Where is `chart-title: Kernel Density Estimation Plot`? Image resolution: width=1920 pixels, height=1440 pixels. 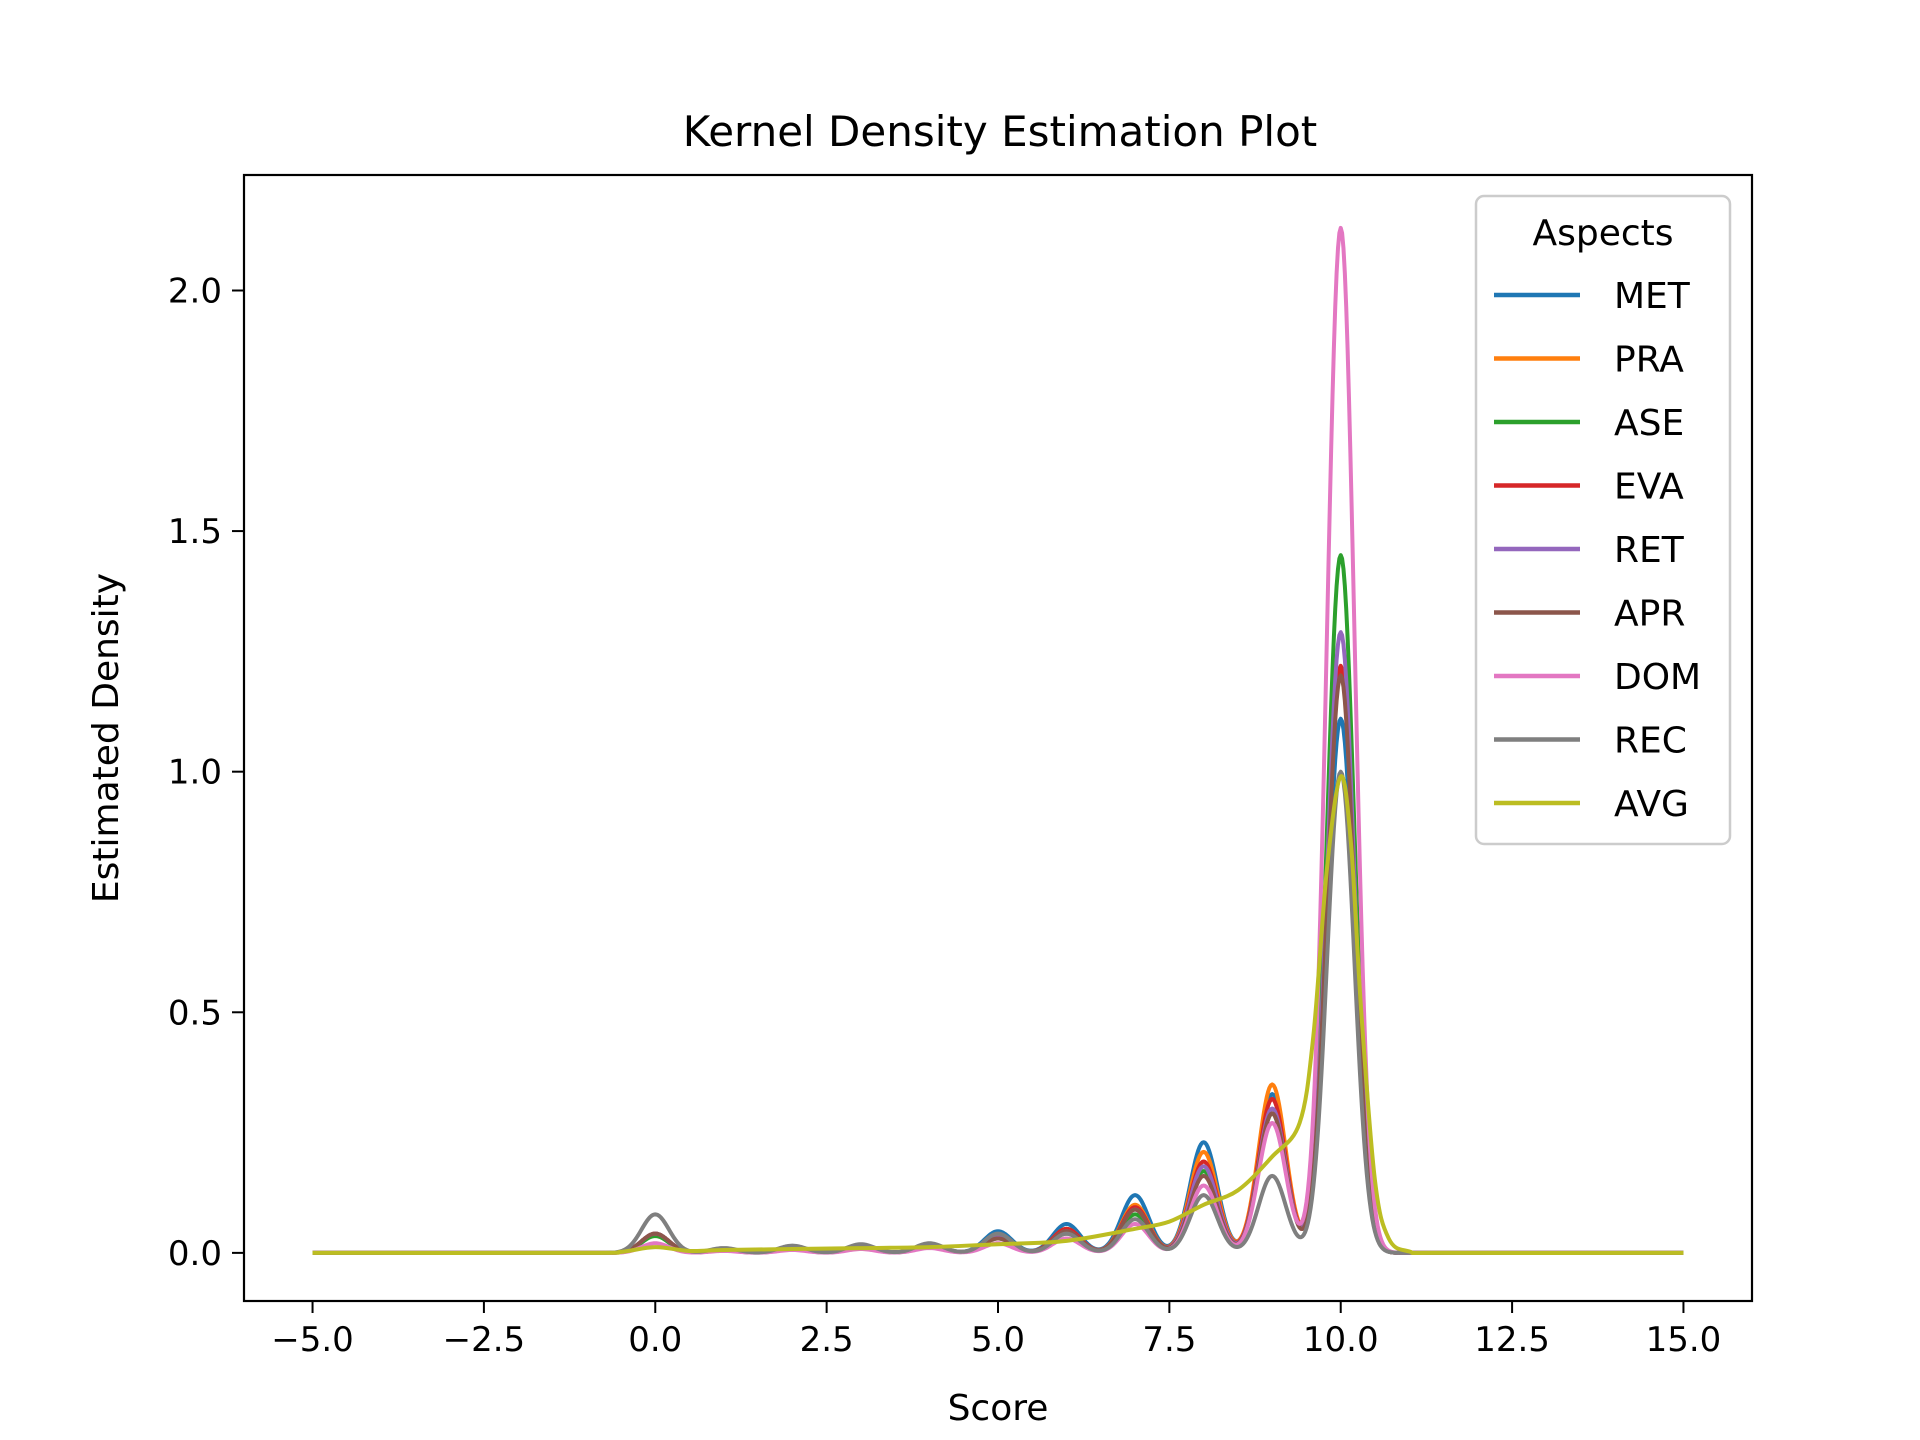 chart-title: Kernel Density Estimation Plot is located at coordinates (1000, 131).